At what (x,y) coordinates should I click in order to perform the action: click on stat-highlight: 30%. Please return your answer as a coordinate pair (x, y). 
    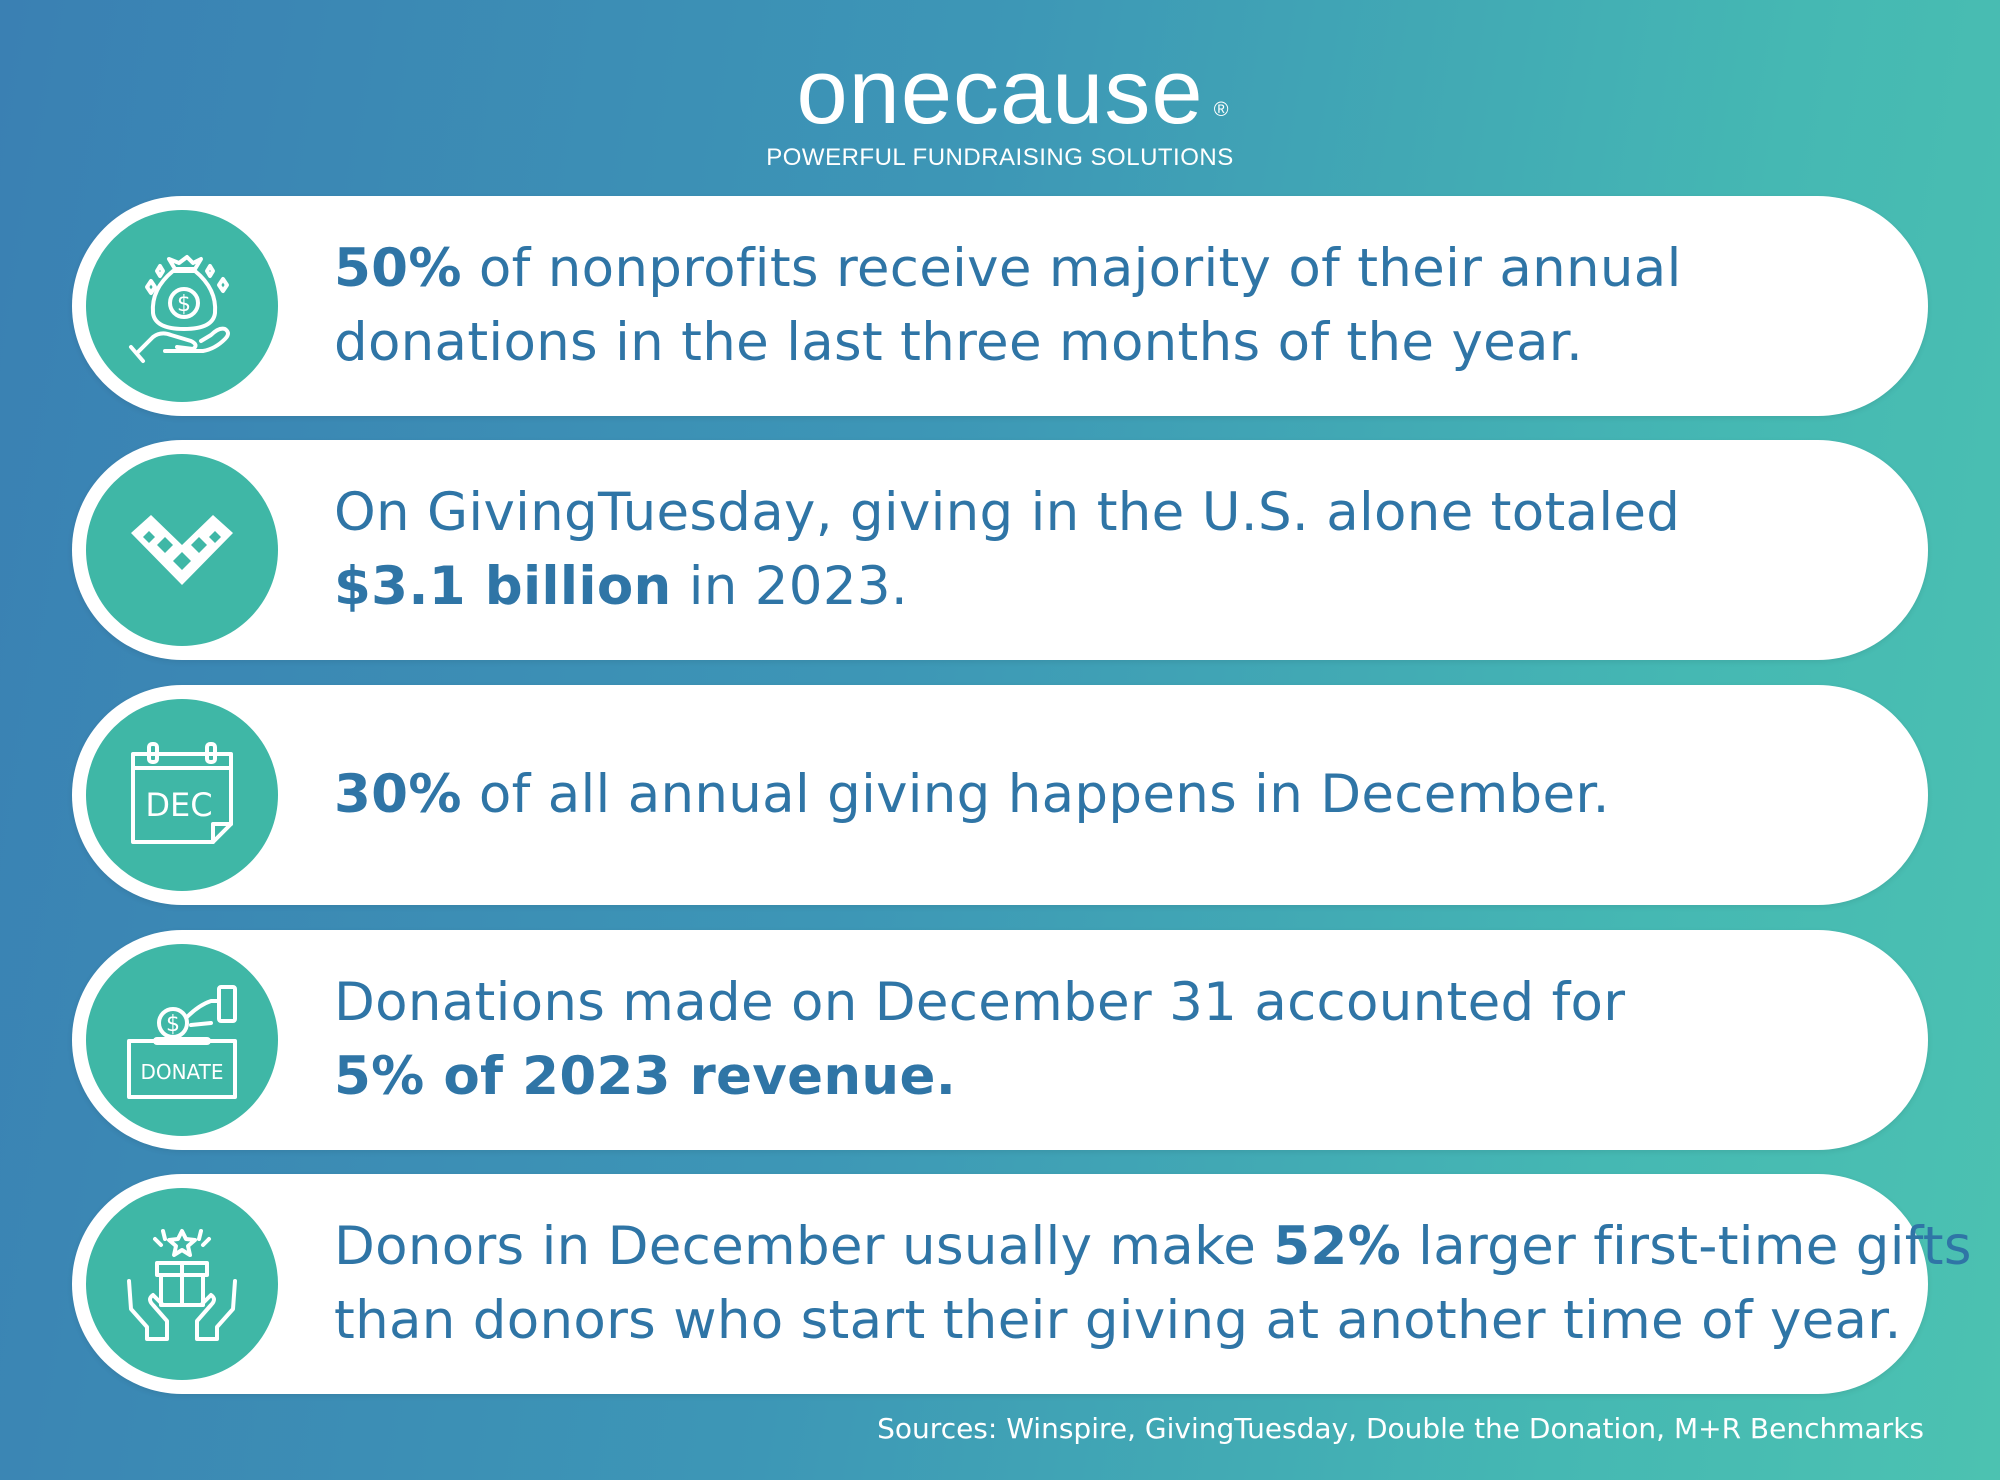
    Looking at the image, I should click on (398, 794).